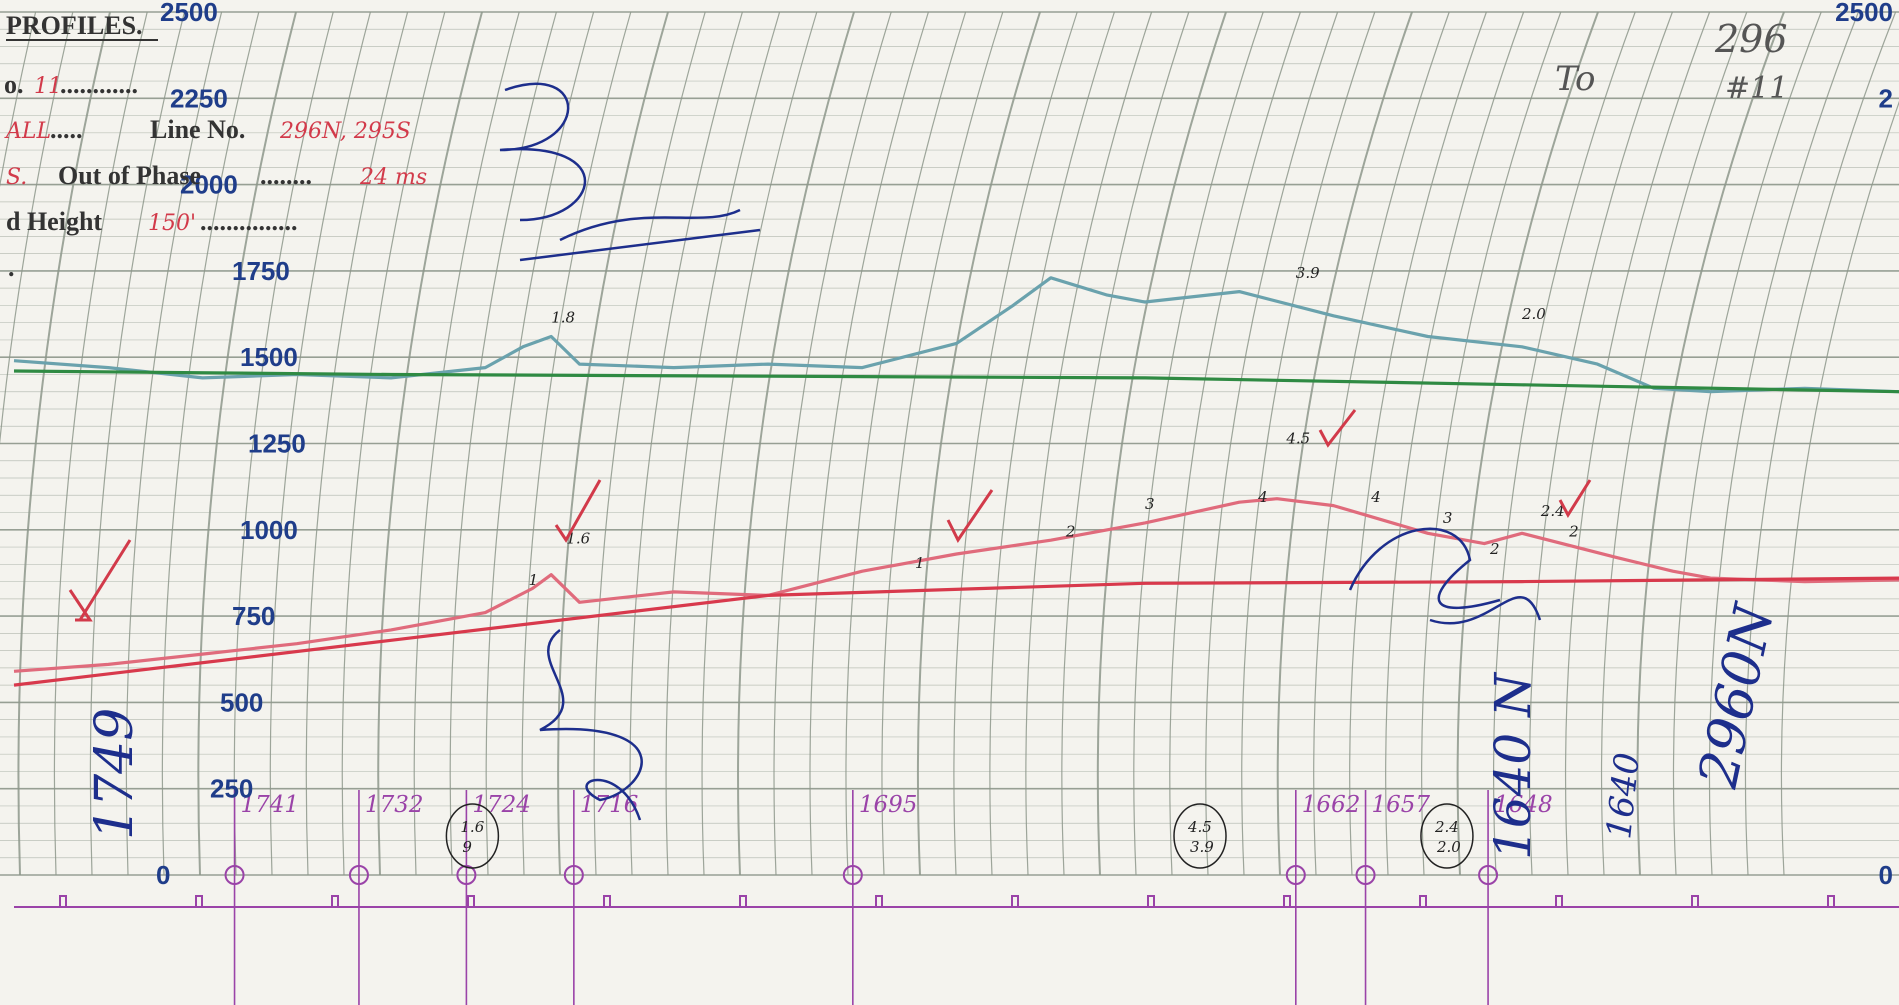 This screenshot has width=1899, height=1005. What do you see at coordinates (172, 223) in the screenshot?
I see `header-line4-value: 150'` at bounding box center [172, 223].